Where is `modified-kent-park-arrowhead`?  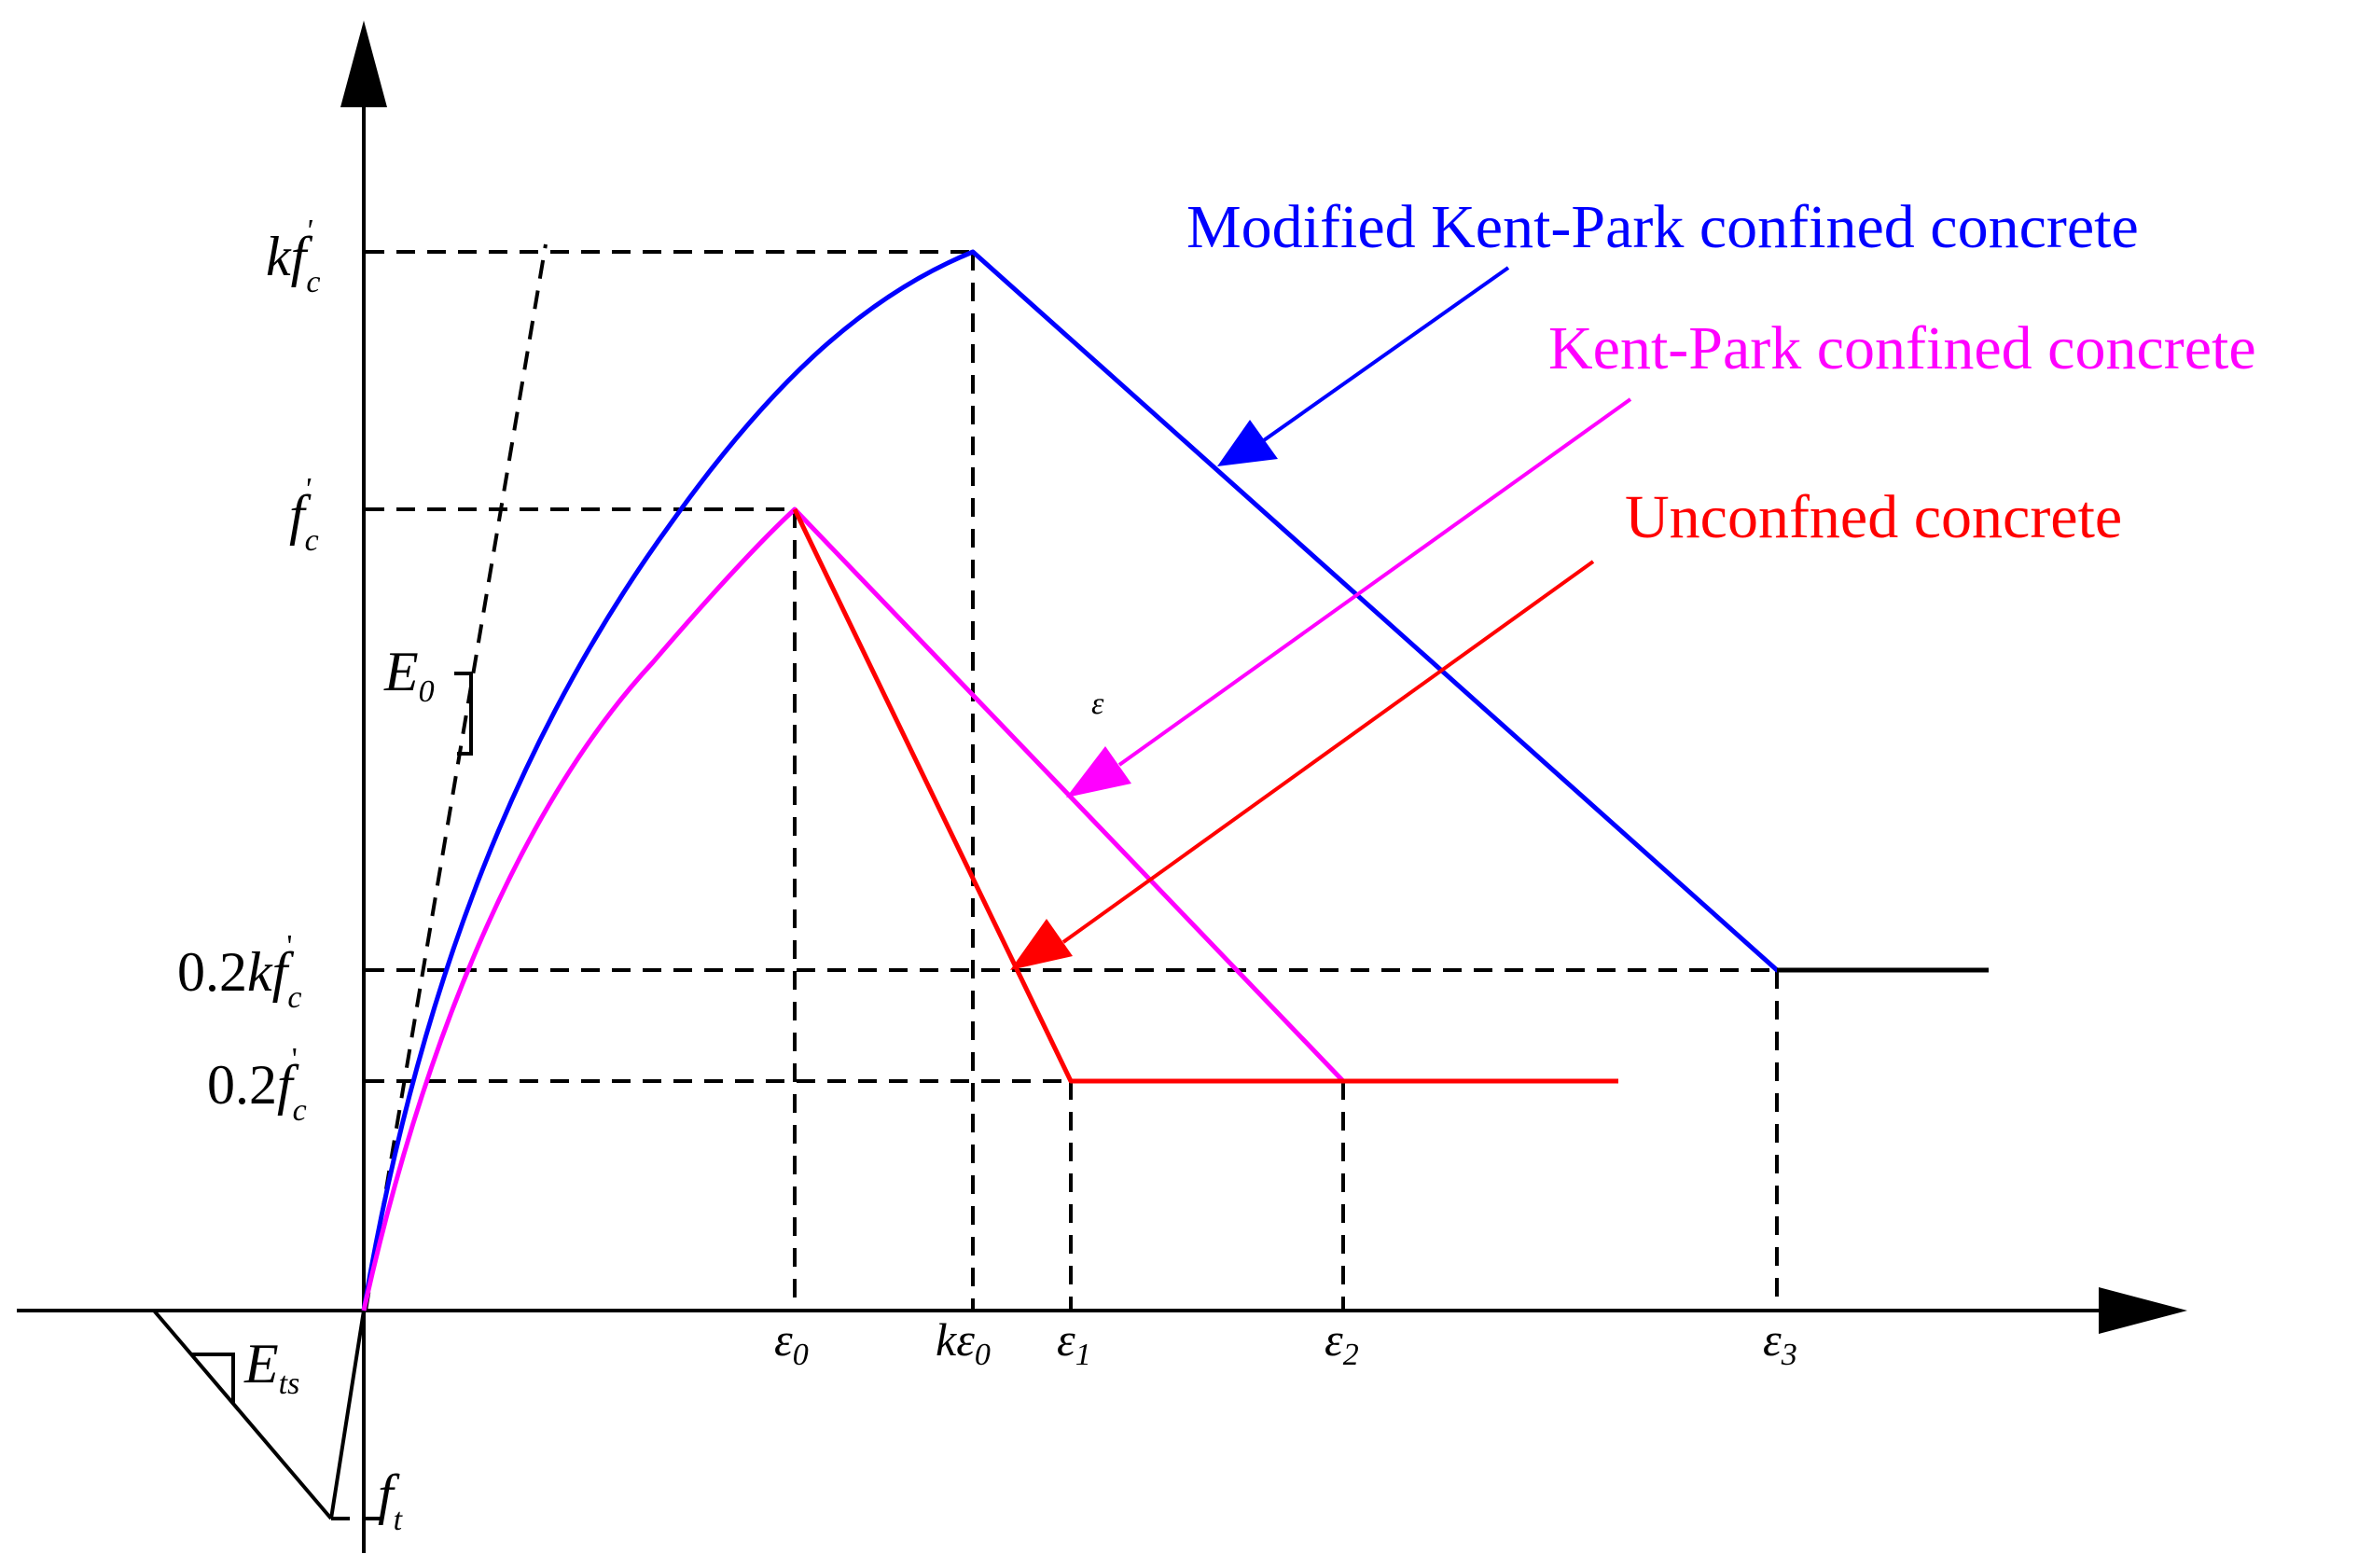
modified-kent-park-arrowhead is located at coordinates (1247, 443).